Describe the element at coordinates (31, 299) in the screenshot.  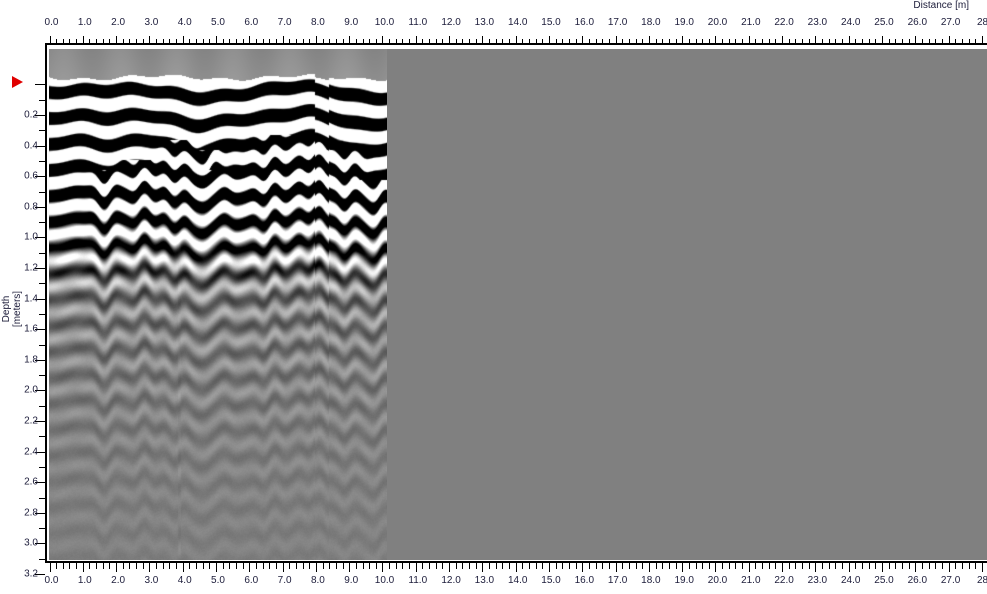
I see `y-tick-label: 1.4` at that location.